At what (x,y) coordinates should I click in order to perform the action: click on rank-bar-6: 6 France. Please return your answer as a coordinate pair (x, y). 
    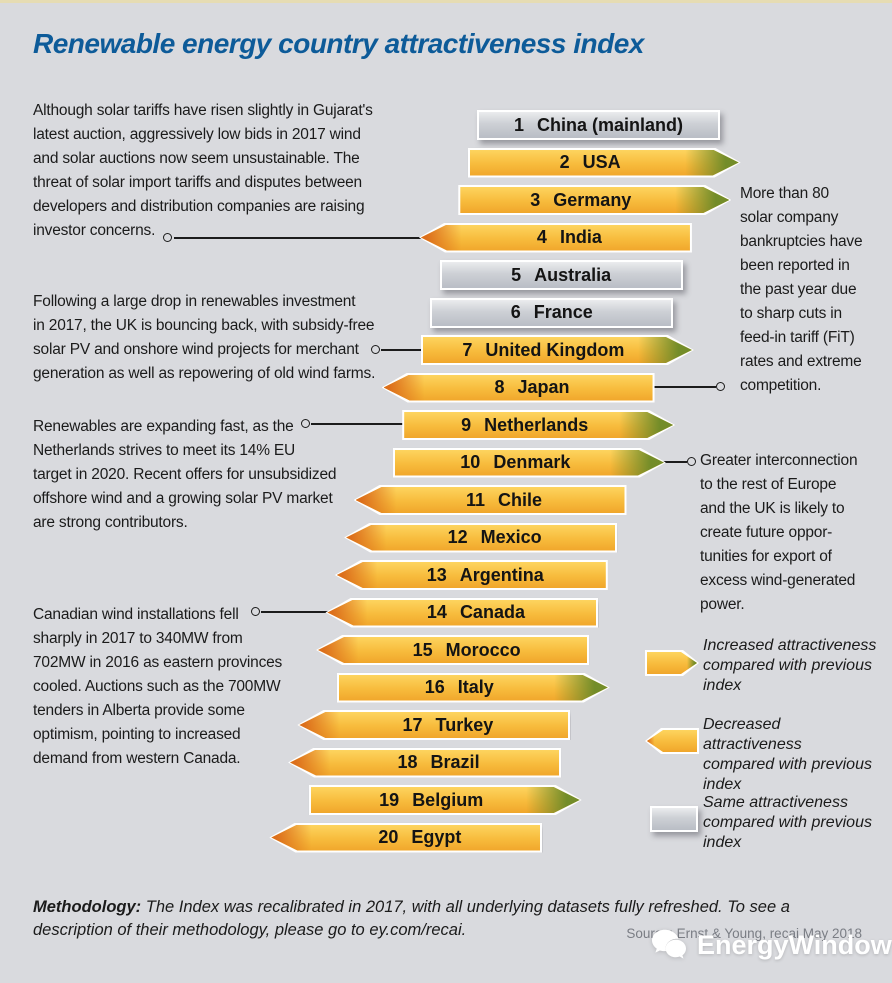
    Looking at the image, I should click on (552, 312).